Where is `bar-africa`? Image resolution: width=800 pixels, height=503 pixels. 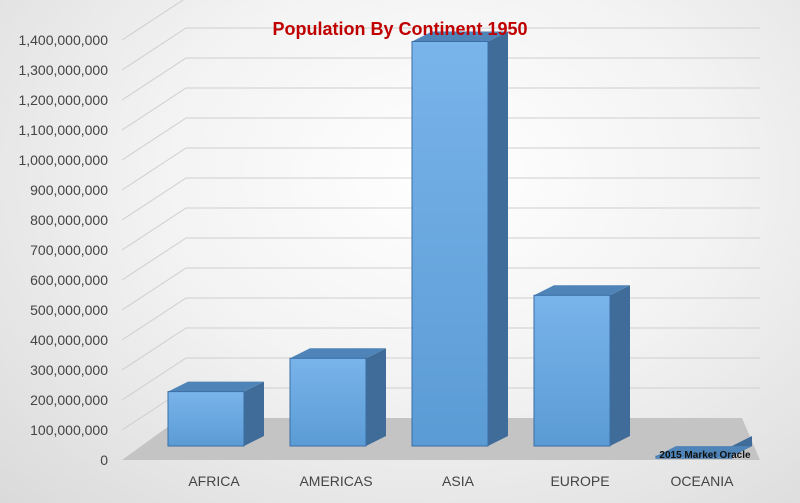
bar-africa is located at coordinates (215, 414).